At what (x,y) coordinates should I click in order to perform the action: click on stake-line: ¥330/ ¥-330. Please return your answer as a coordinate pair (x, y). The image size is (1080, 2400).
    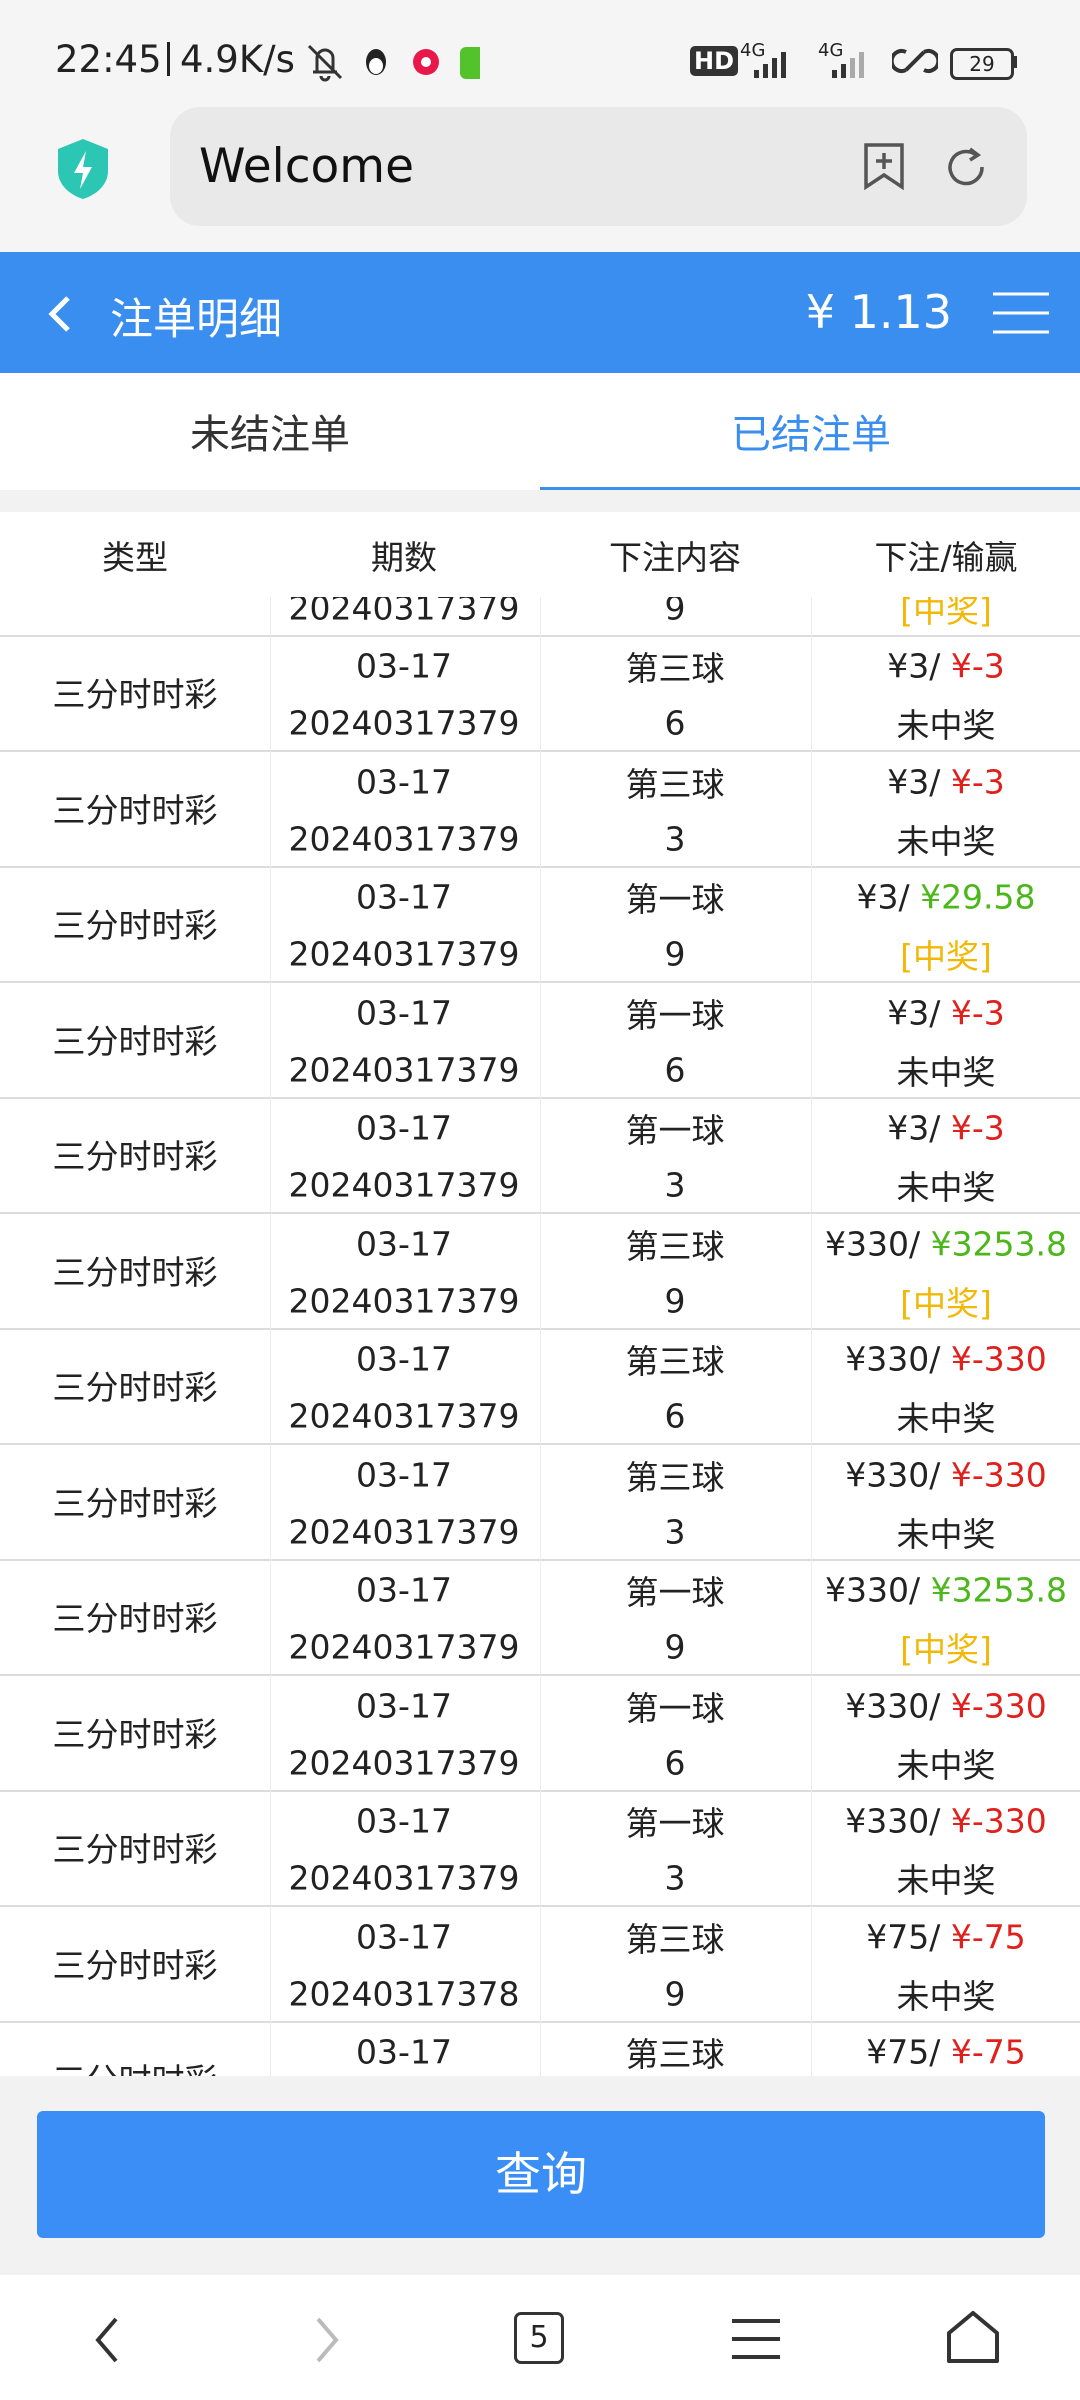
    Looking at the image, I should click on (946, 1821).